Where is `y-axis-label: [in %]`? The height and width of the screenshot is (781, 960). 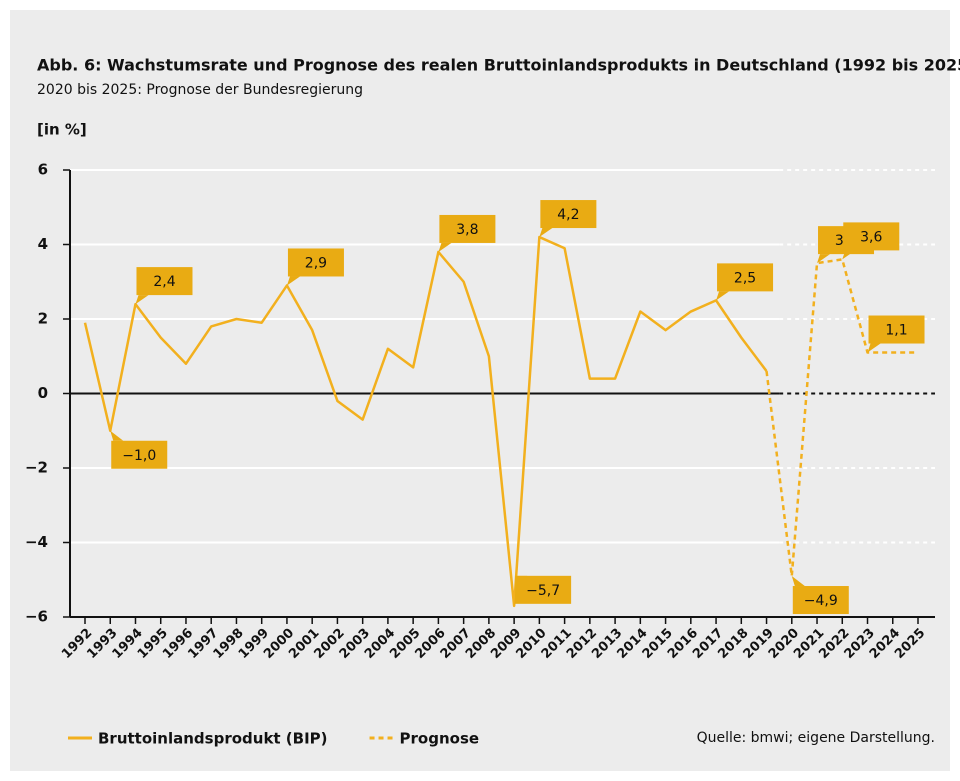
y-axis-label: [in %] is located at coordinates (62, 130).